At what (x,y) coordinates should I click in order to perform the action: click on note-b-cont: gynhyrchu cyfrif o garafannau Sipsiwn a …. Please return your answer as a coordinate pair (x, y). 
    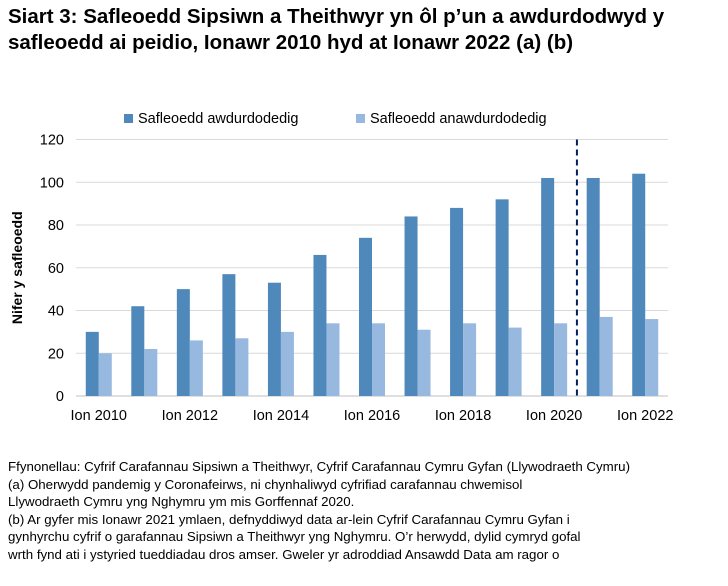
    Looking at the image, I should click on (294, 536).